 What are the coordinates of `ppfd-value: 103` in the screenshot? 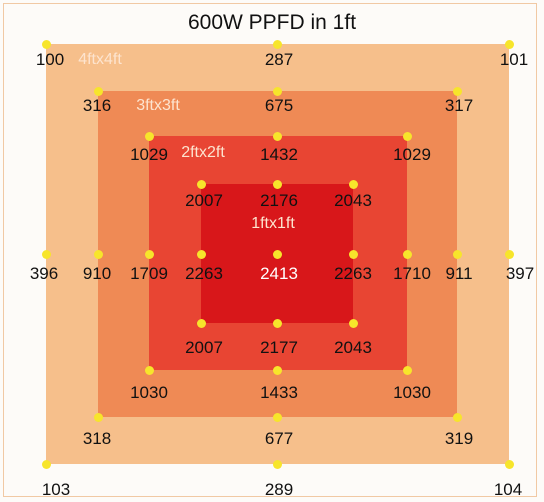 It's located at (56, 489).